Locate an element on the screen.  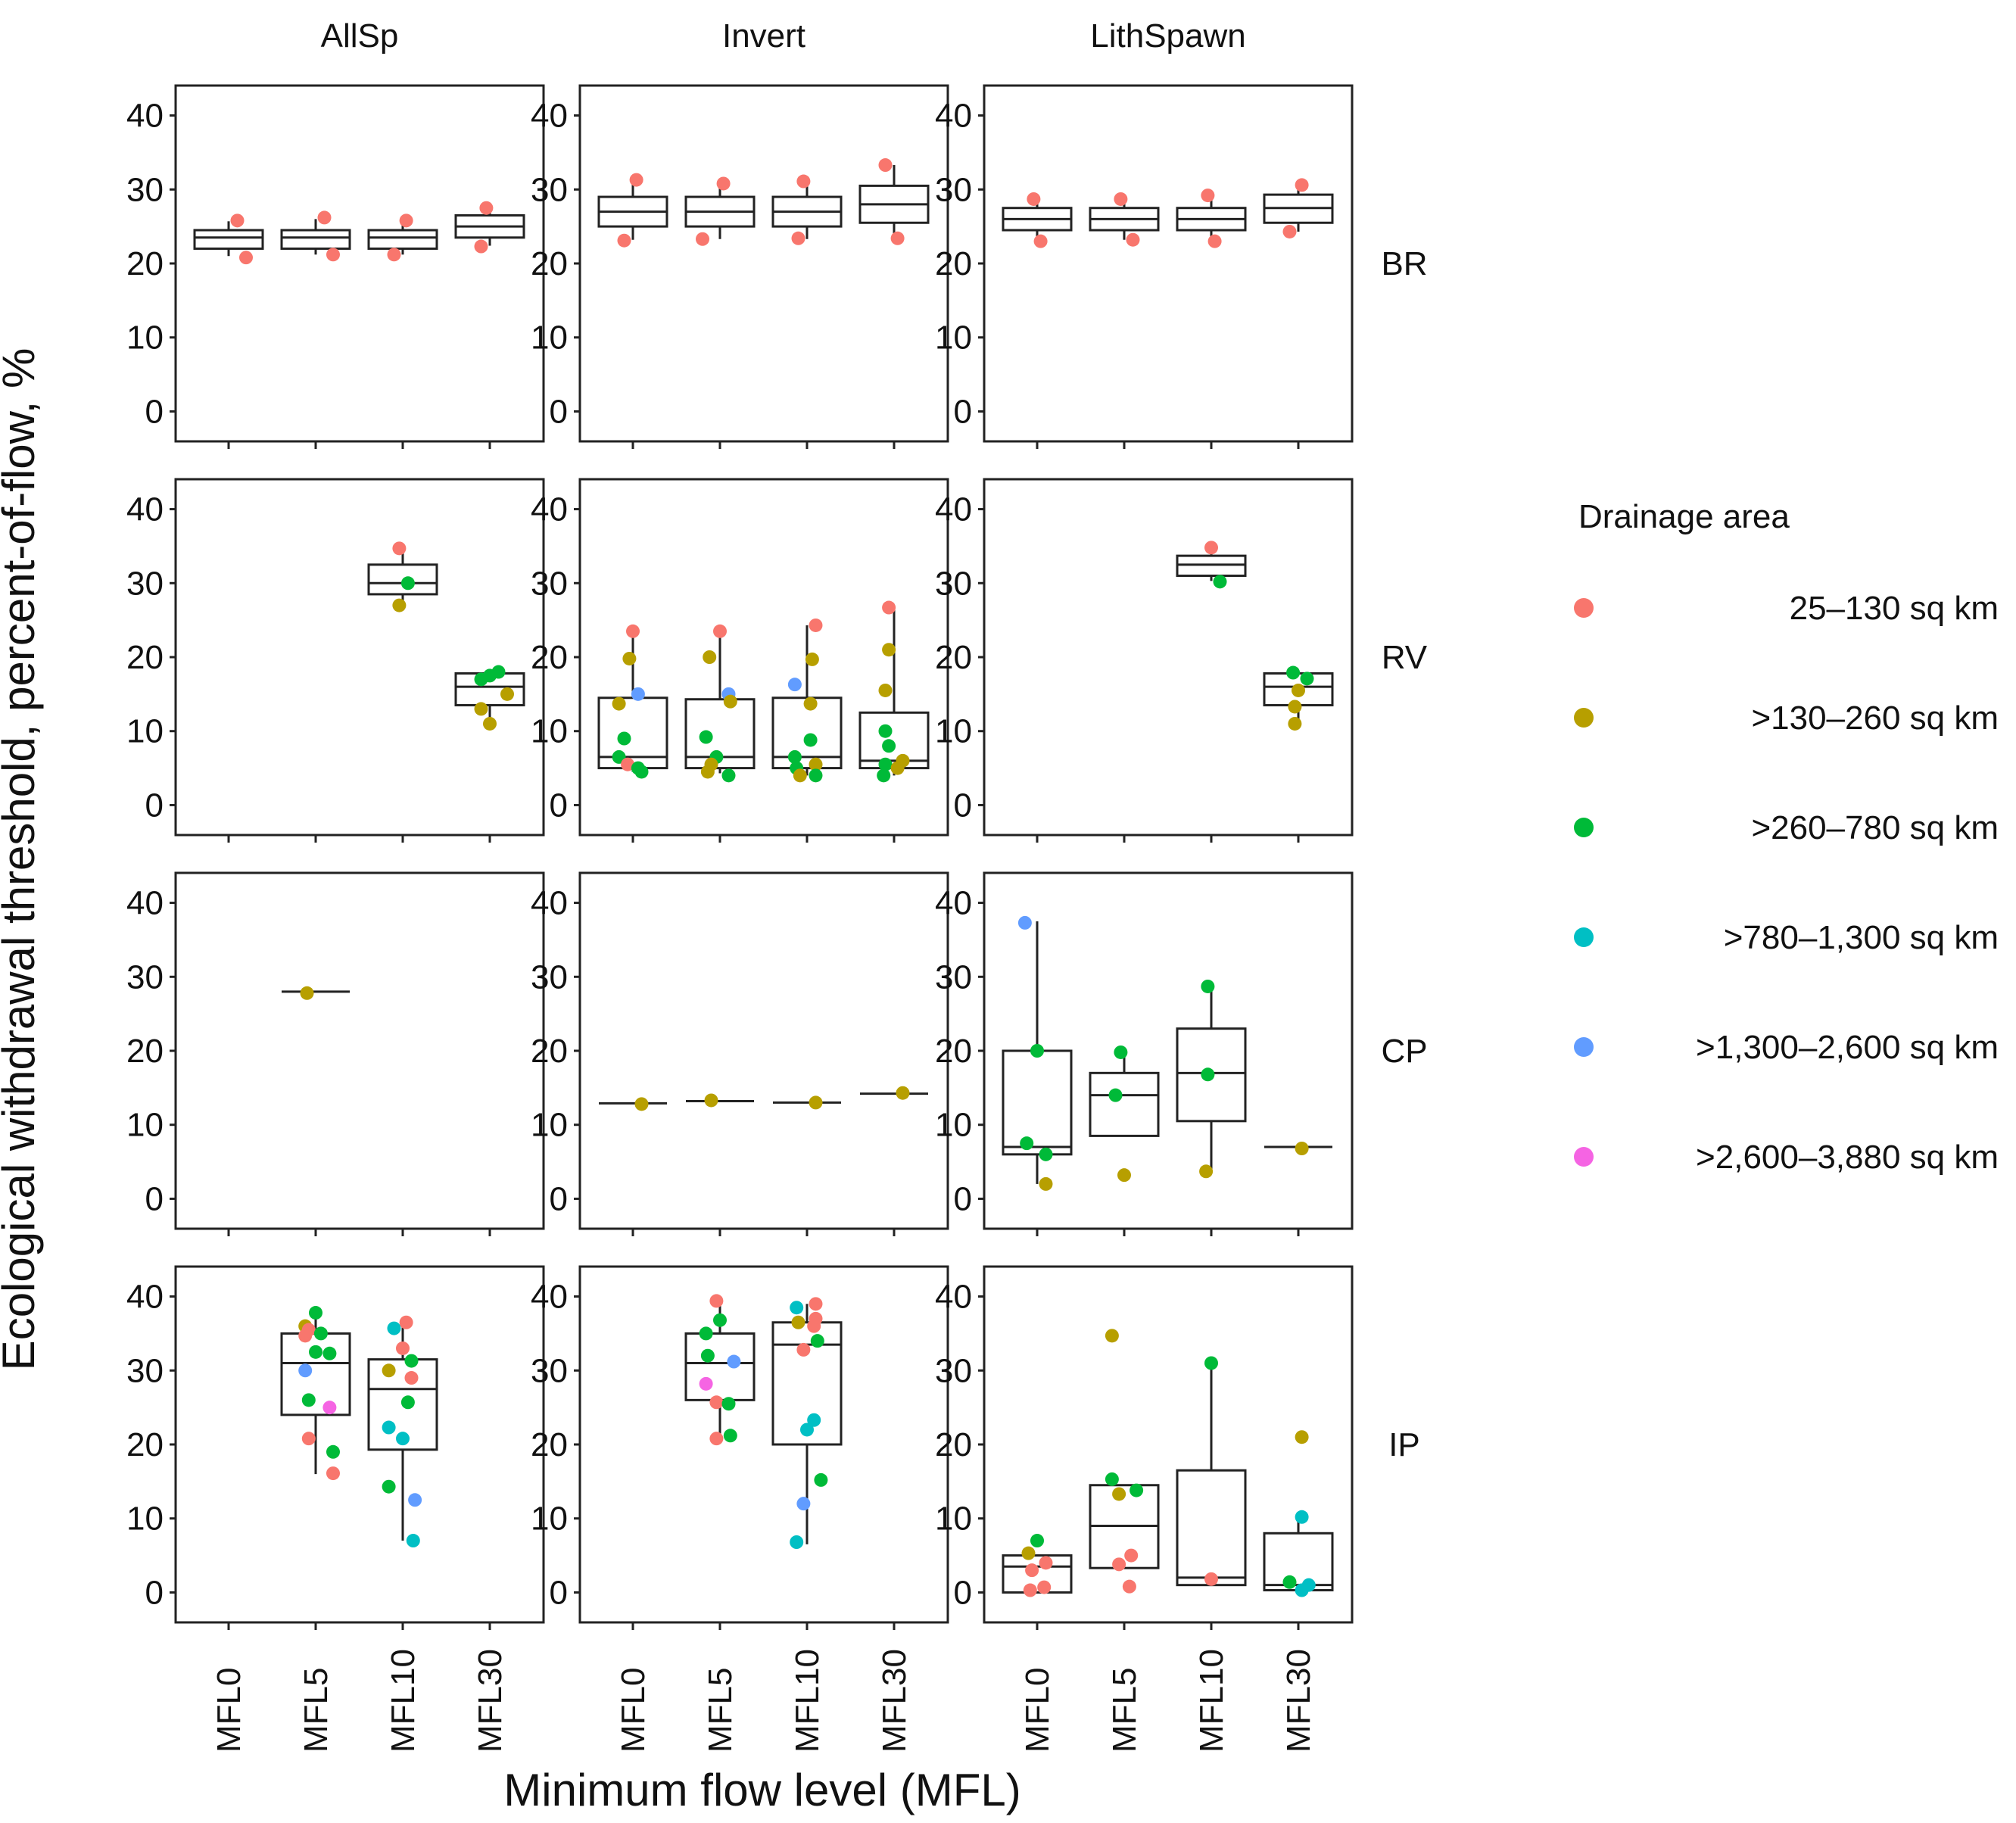
panel-ip-invert: 0 10 20 30 40 is located at coordinates (740, 1447).